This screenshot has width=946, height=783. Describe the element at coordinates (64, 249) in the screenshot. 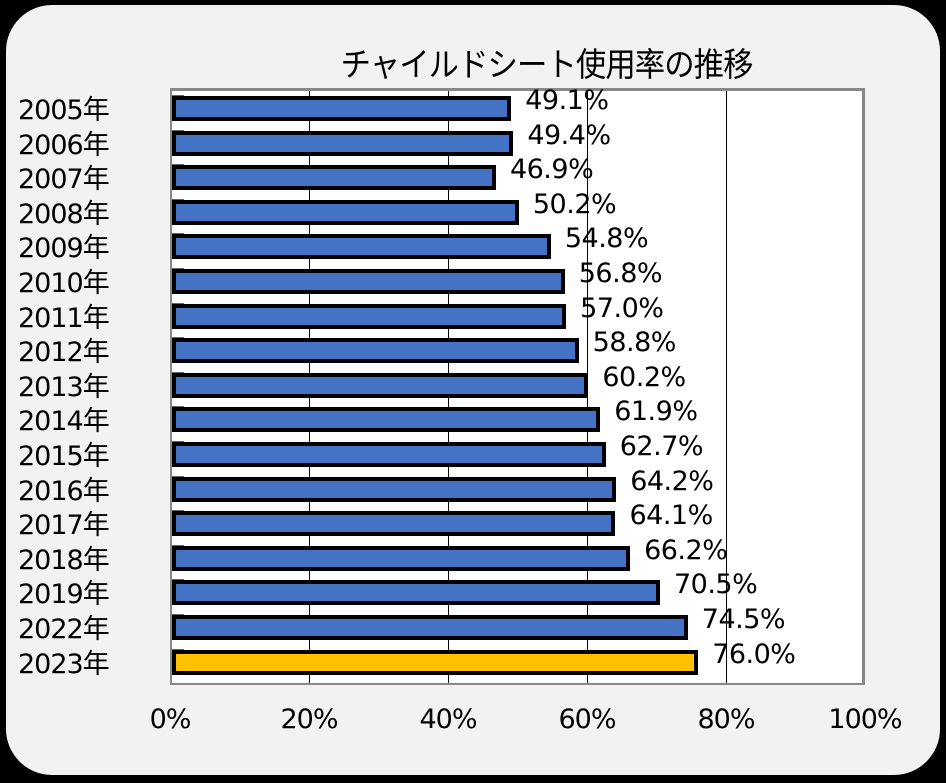

I see `category-label: 2009年` at that location.